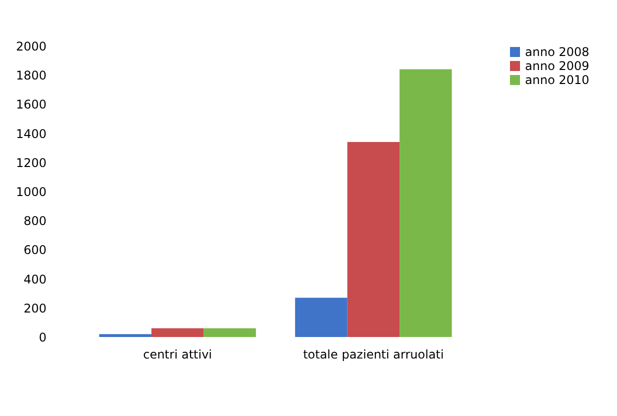 The width and height of the screenshot is (617, 416). I want to click on y-tick-label: 2000, so click(31, 47).